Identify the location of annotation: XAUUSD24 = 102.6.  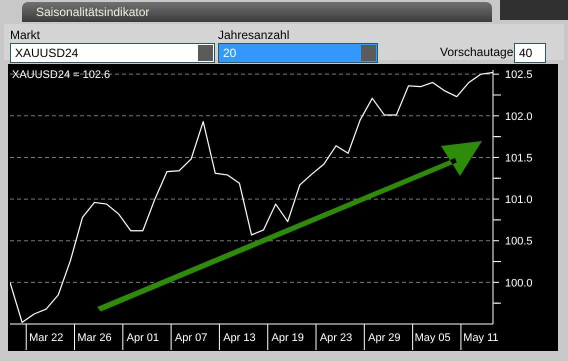
(61, 75).